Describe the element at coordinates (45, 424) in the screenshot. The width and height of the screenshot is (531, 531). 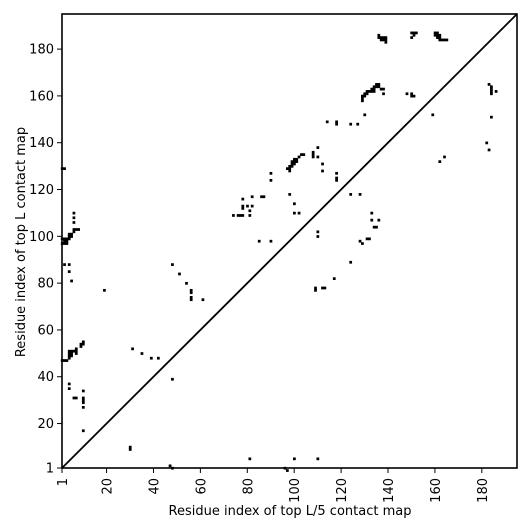
I see `y-tick-label: 20` at that location.